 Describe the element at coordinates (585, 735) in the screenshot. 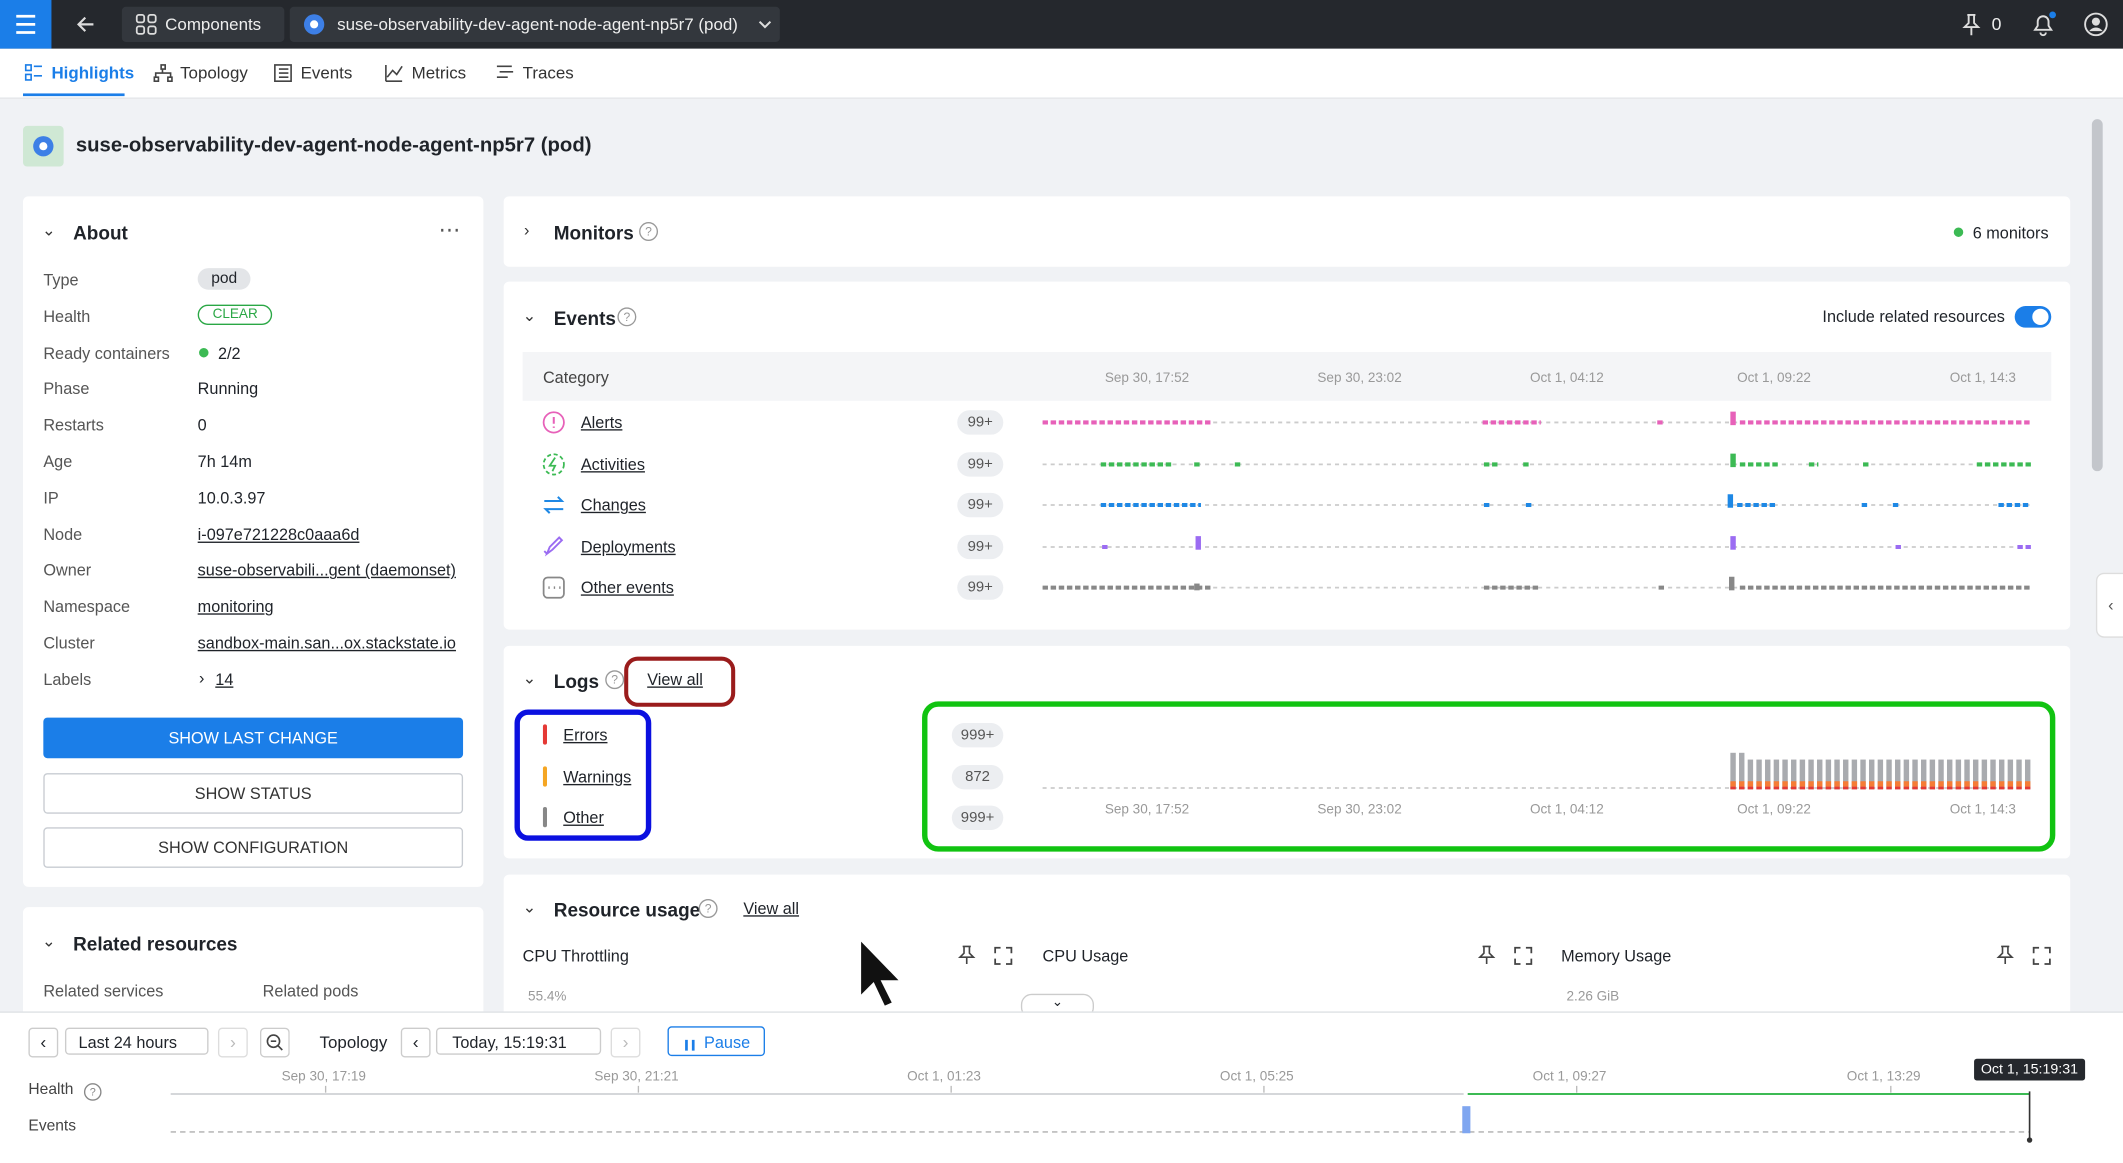

I see `log-level-link: Errors` at that location.